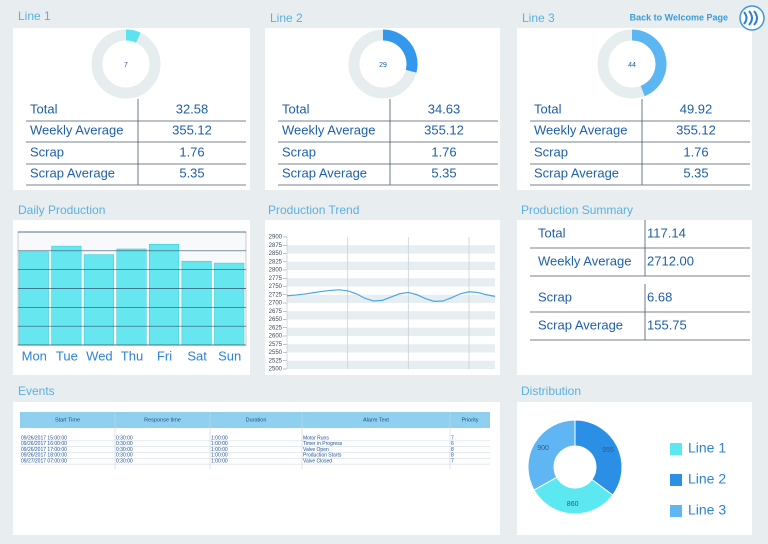 Image resolution: width=768 pixels, height=544 pixels. What do you see at coordinates (162, 420) in the screenshot?
I see `column-header: Response time` at bounding box center [162, 420].